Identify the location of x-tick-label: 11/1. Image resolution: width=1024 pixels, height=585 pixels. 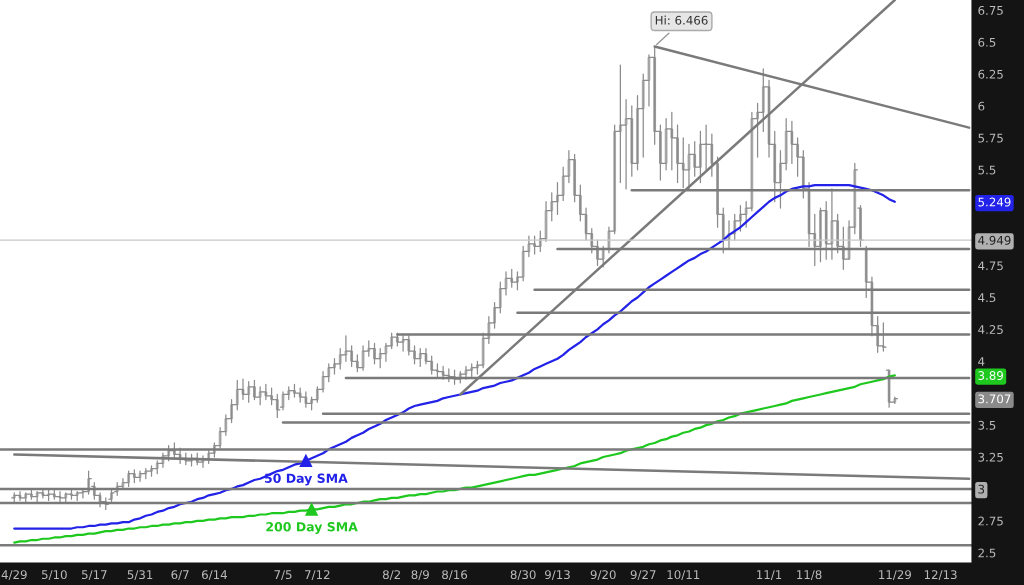
(769, 575).